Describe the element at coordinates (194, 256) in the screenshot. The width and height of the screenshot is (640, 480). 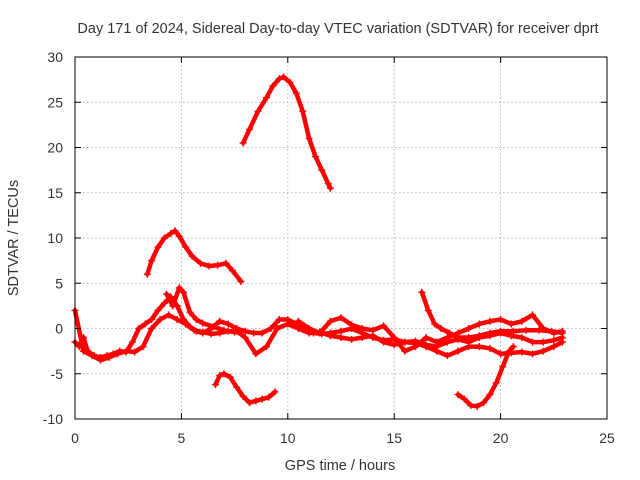
I see `series-track-b` at that location.